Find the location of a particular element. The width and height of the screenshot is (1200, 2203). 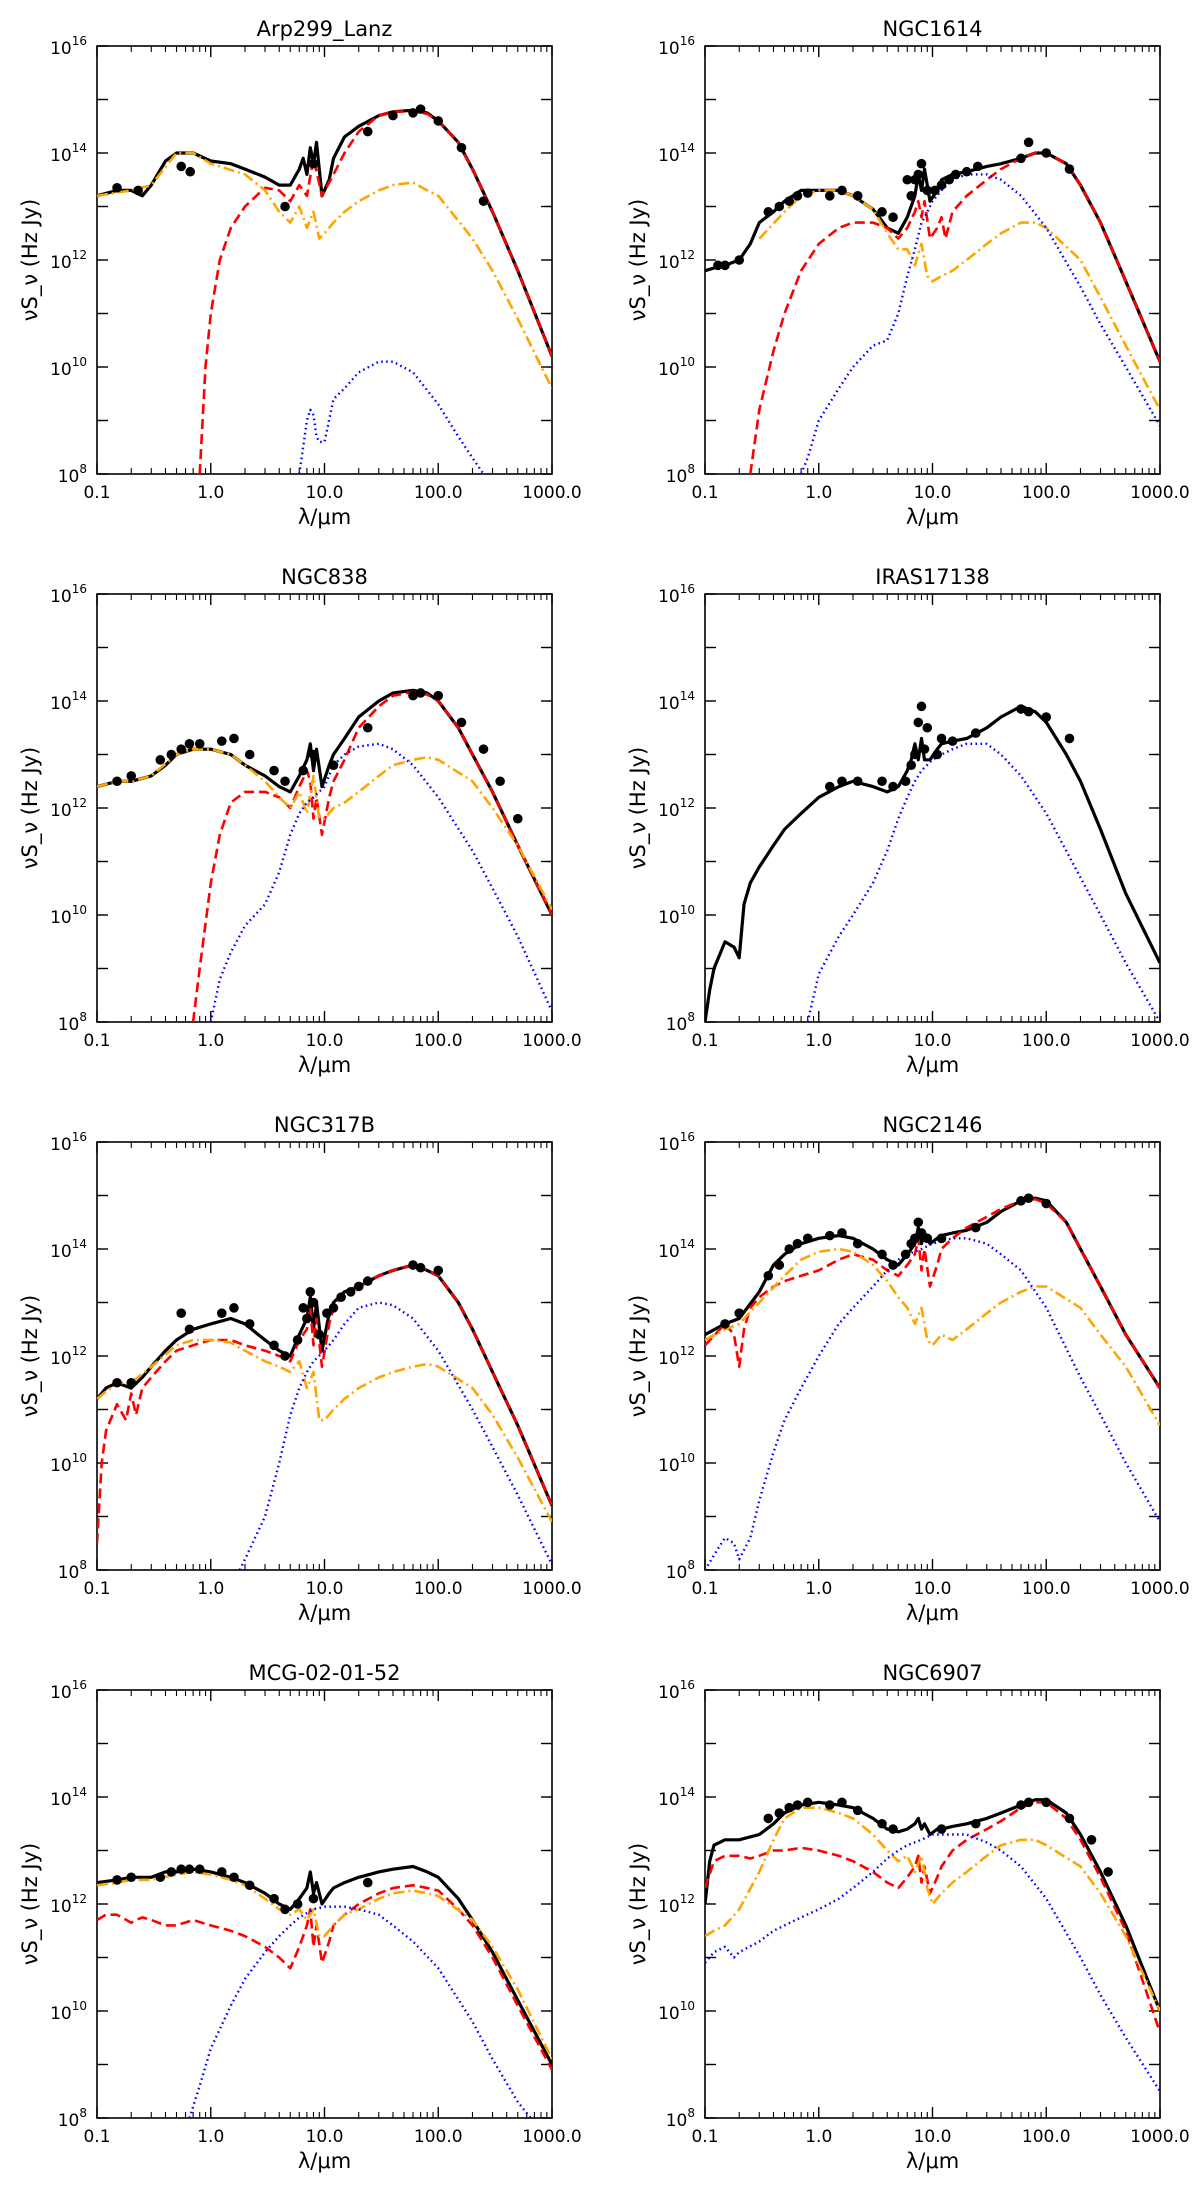

x-axis: 0.1 1.0 10.0 100.0 1000.0 λ/μm is located at coordinates (332, 287).